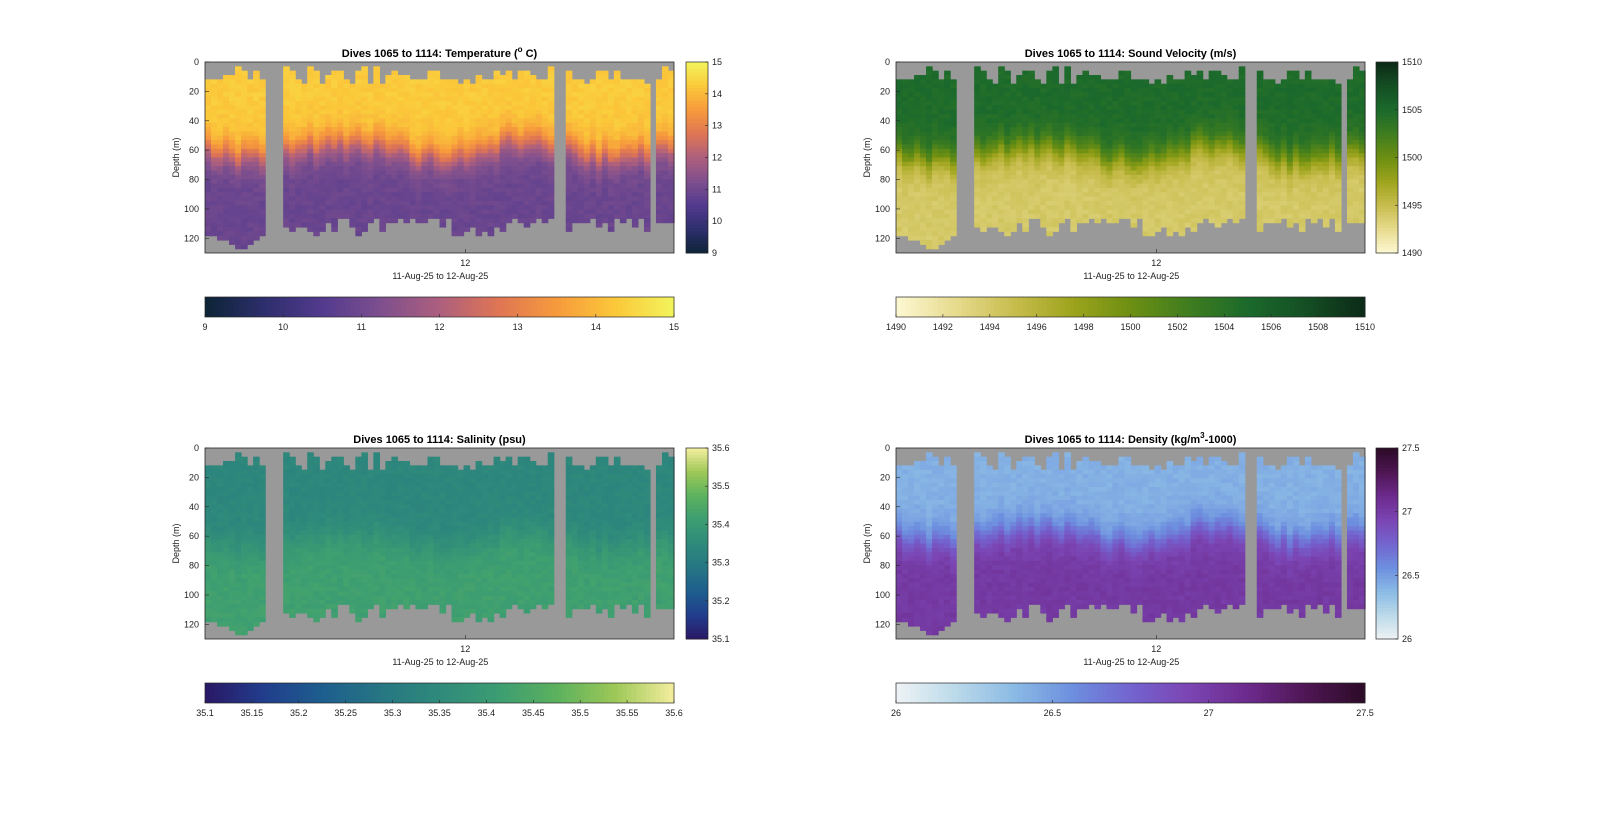 This screenshot has width=1600, height=830. Describe the element at coordinates (348, 307) in the screenshot. I see `hcolorbar-swatch` at that location.